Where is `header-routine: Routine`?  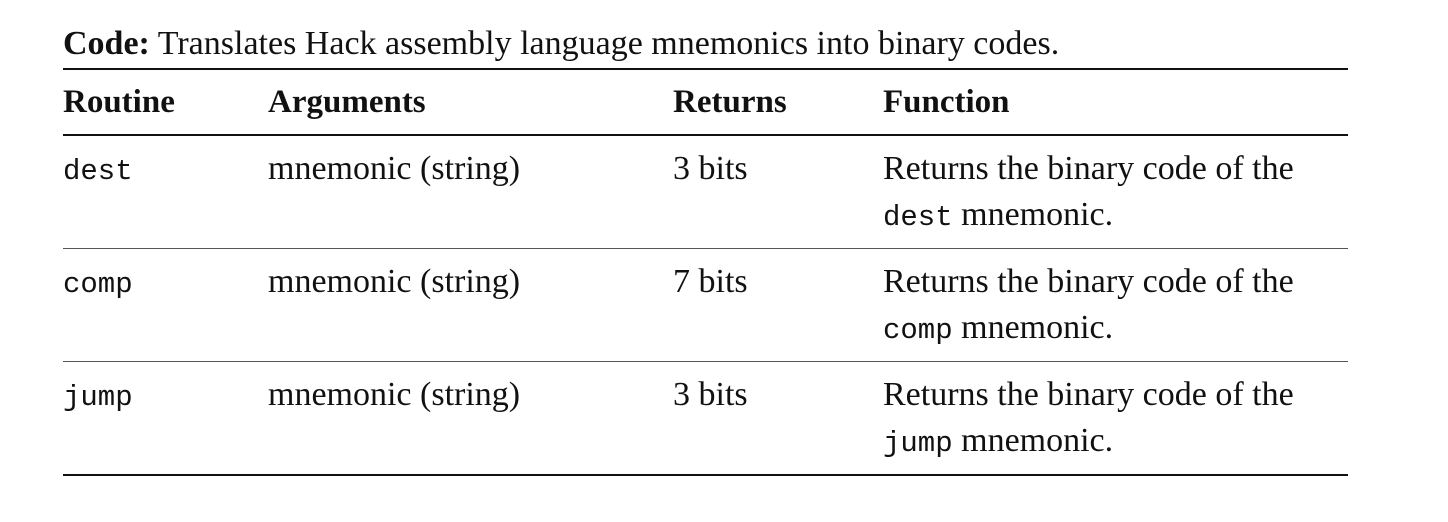 header-routine: Routine is located at coordinates (165, 102).